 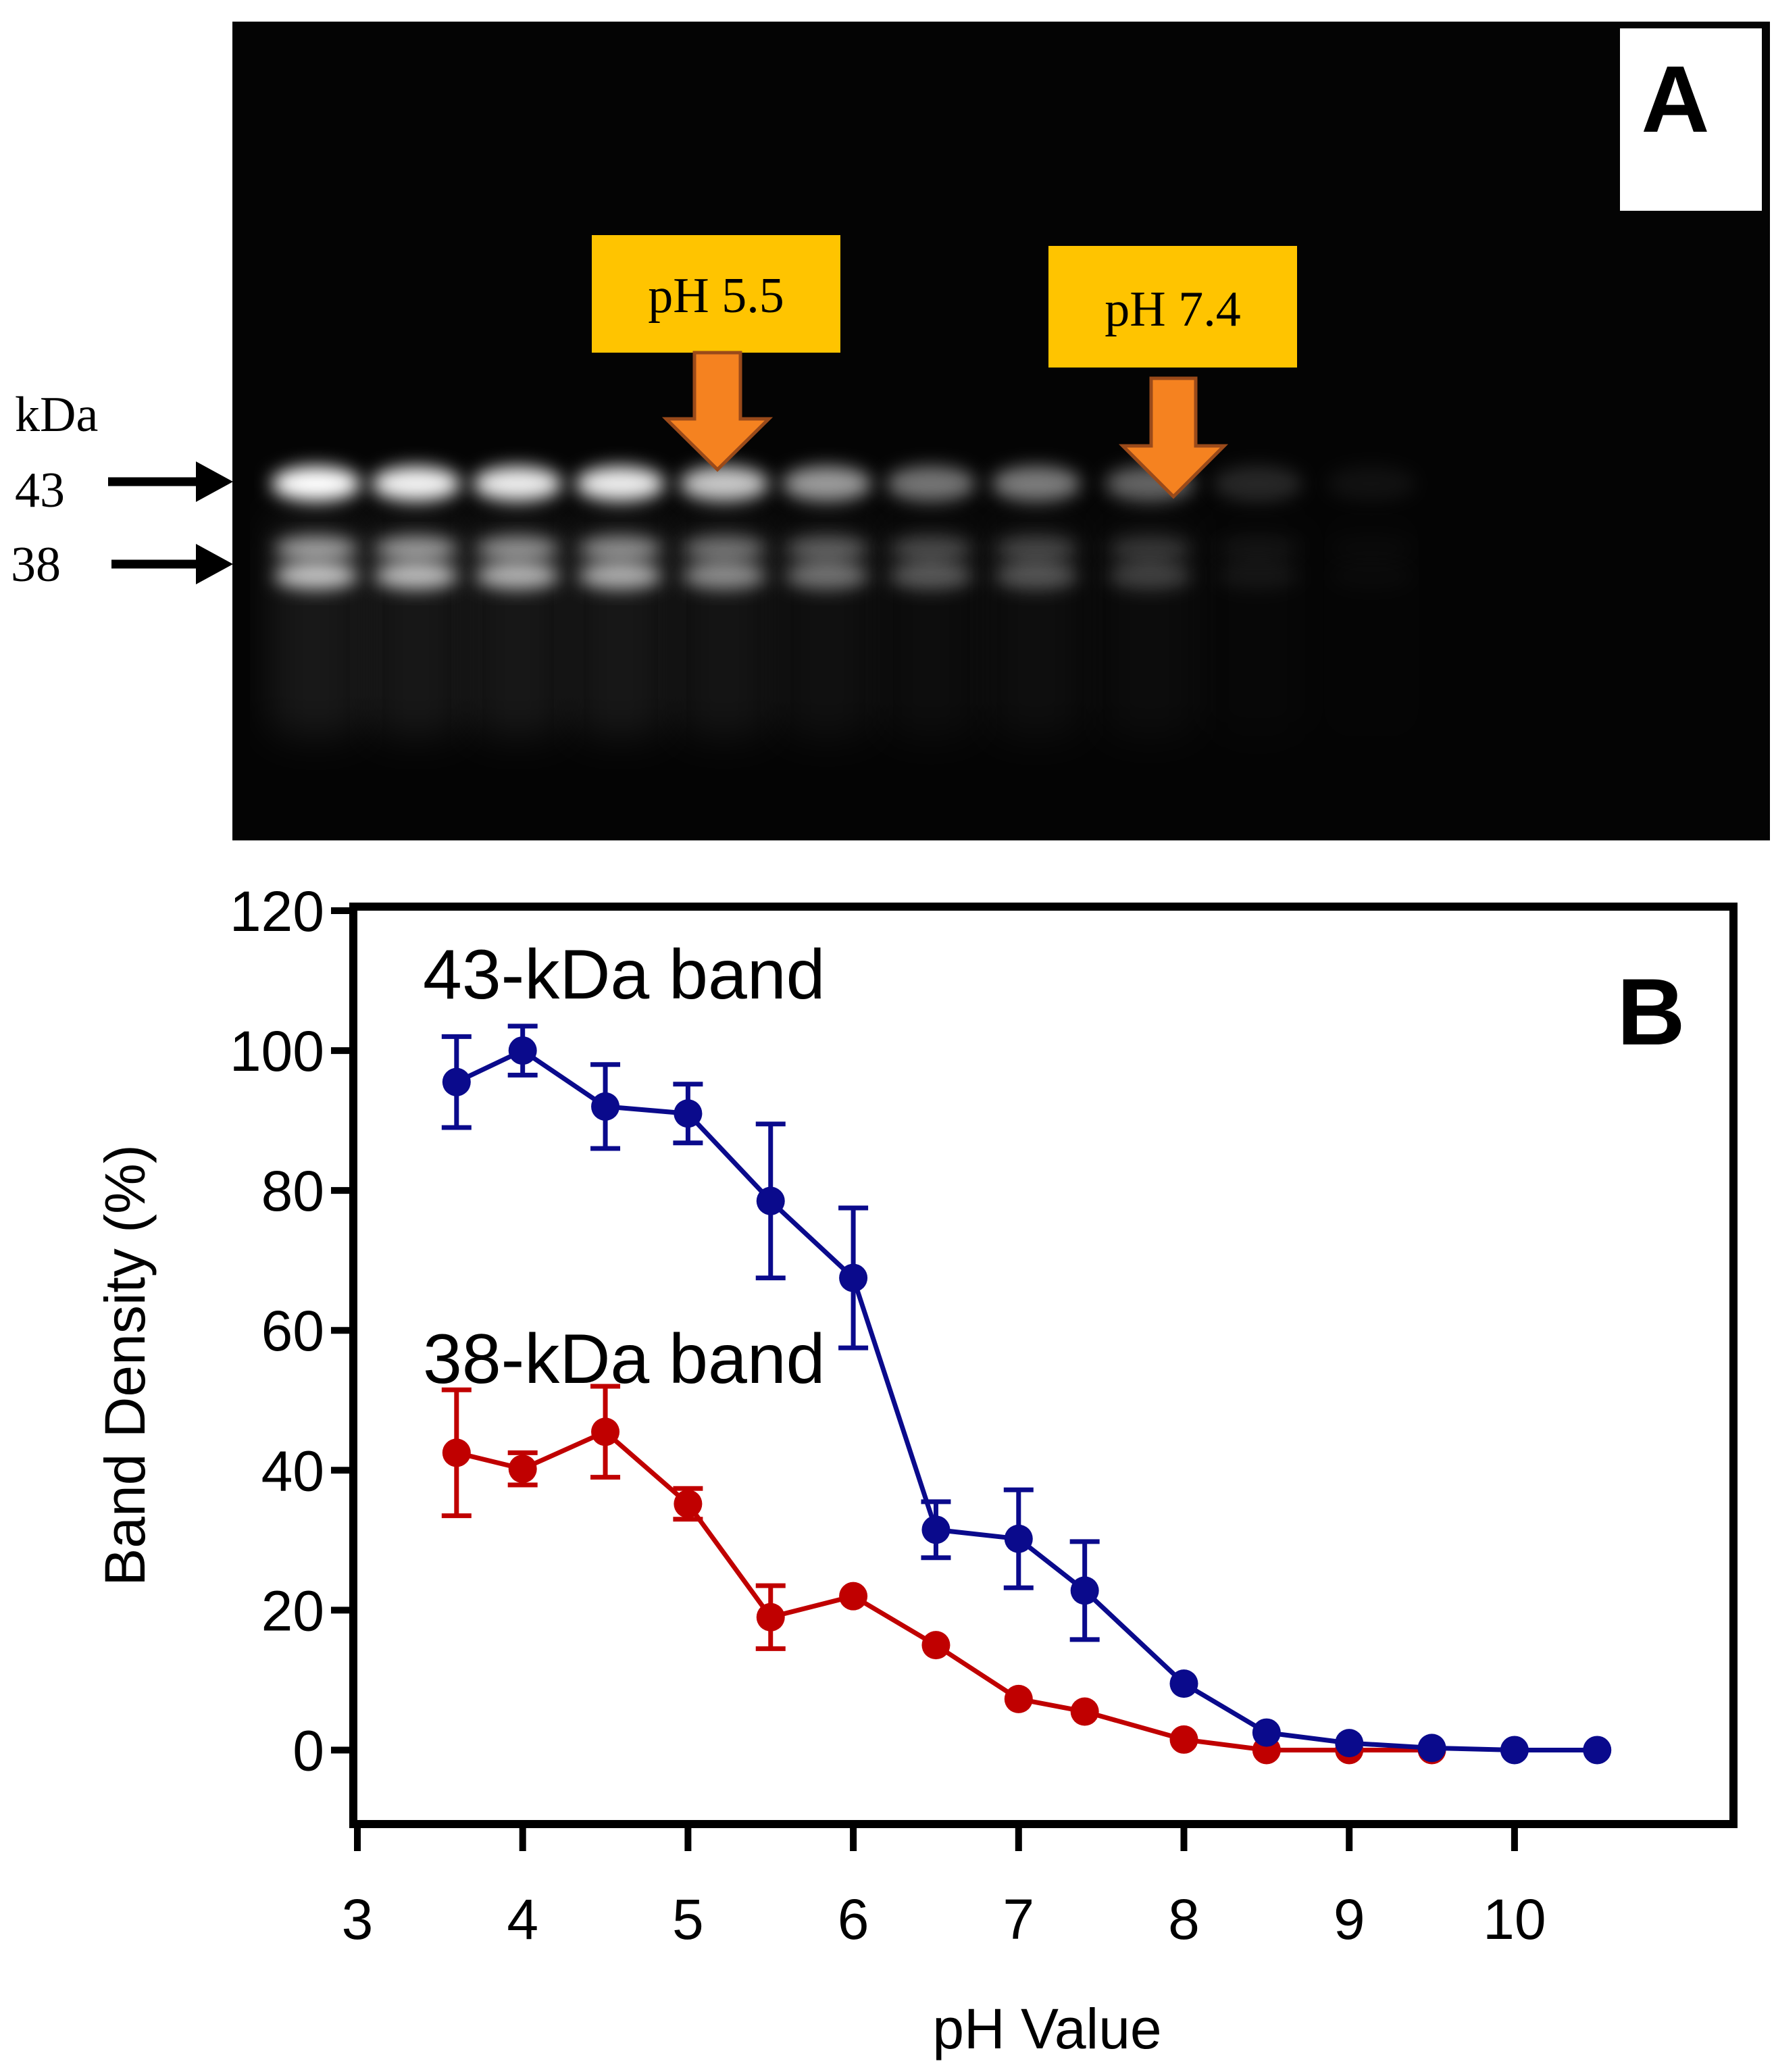 What do you see at coordinates (1675, 99) in the screenshot?
I see `panel-a-label: A` at bounding box center [1675, 99].